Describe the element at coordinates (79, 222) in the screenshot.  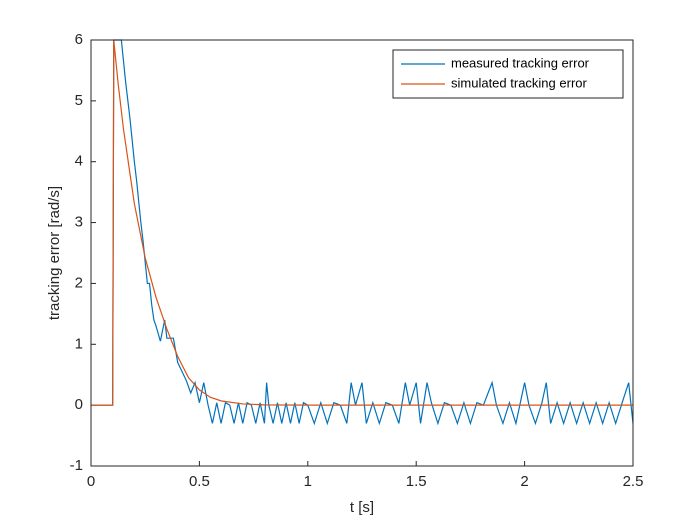
I see `y-tick-label: 3` at that location.